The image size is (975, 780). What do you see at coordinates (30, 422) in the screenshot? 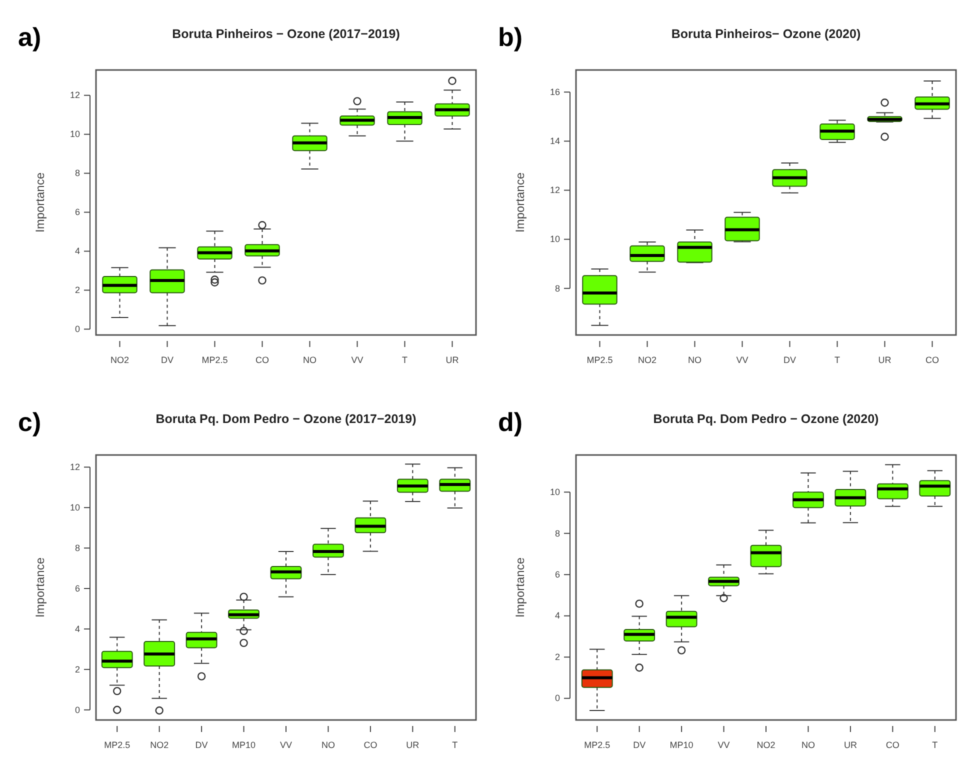
I see `text: c)` at bounding box center [30, 422].